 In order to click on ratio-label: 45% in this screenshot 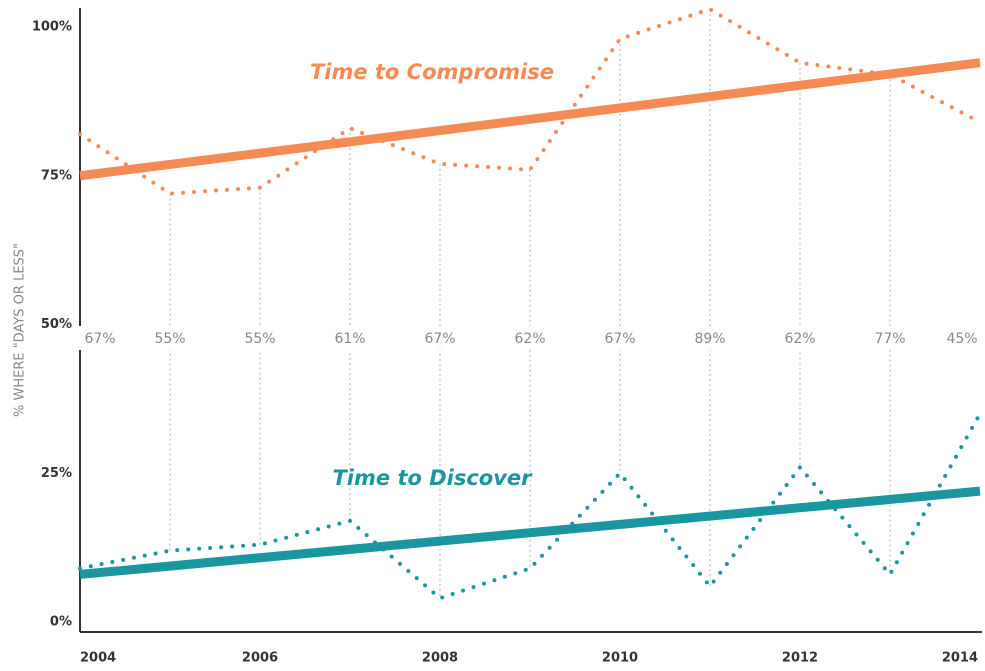, I will do `click(961, 339)`.